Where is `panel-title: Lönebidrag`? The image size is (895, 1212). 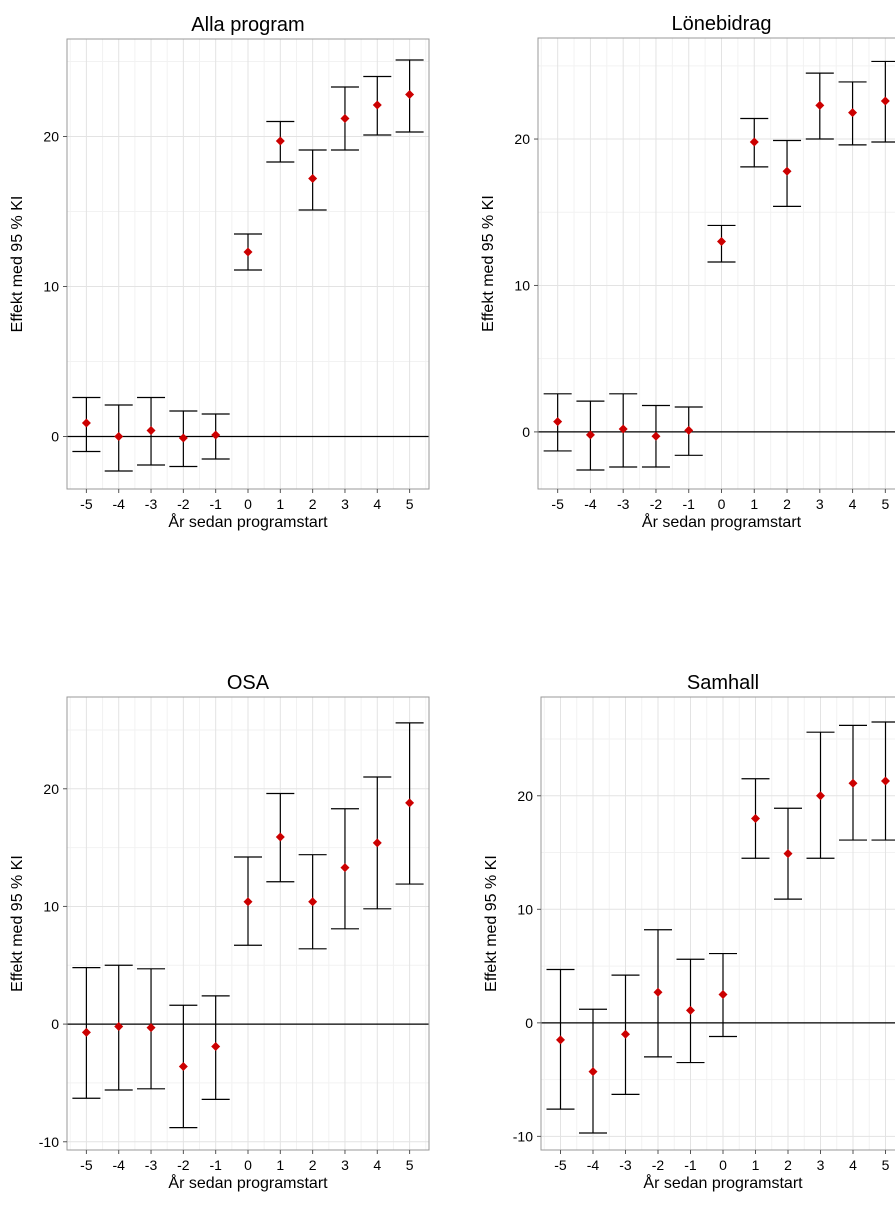 panel-title: Lönebidrag is located at coordinates (721, 24).